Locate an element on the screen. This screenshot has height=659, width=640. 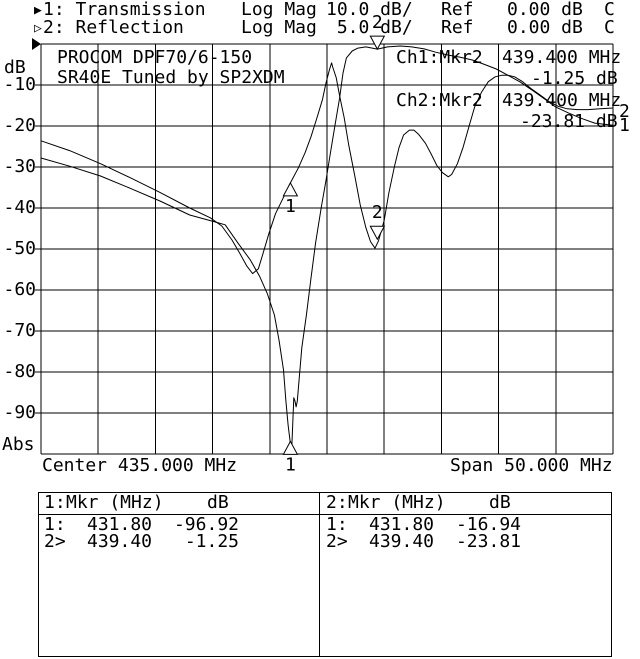
trace1-label: 1: Transmission is located at coordinates (124, 10).